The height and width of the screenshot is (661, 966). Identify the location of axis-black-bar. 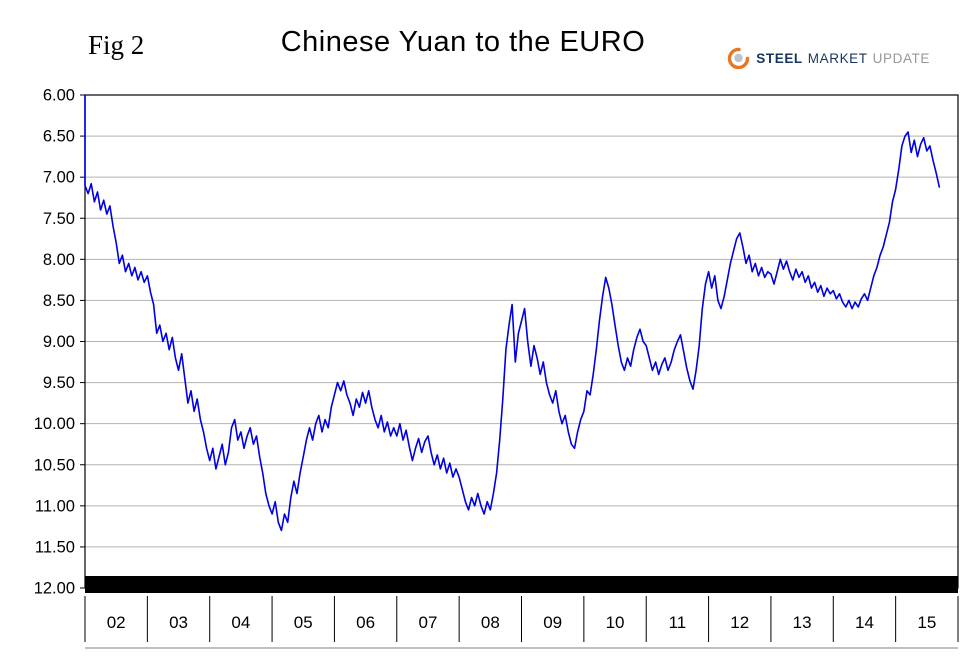
(521, 584).